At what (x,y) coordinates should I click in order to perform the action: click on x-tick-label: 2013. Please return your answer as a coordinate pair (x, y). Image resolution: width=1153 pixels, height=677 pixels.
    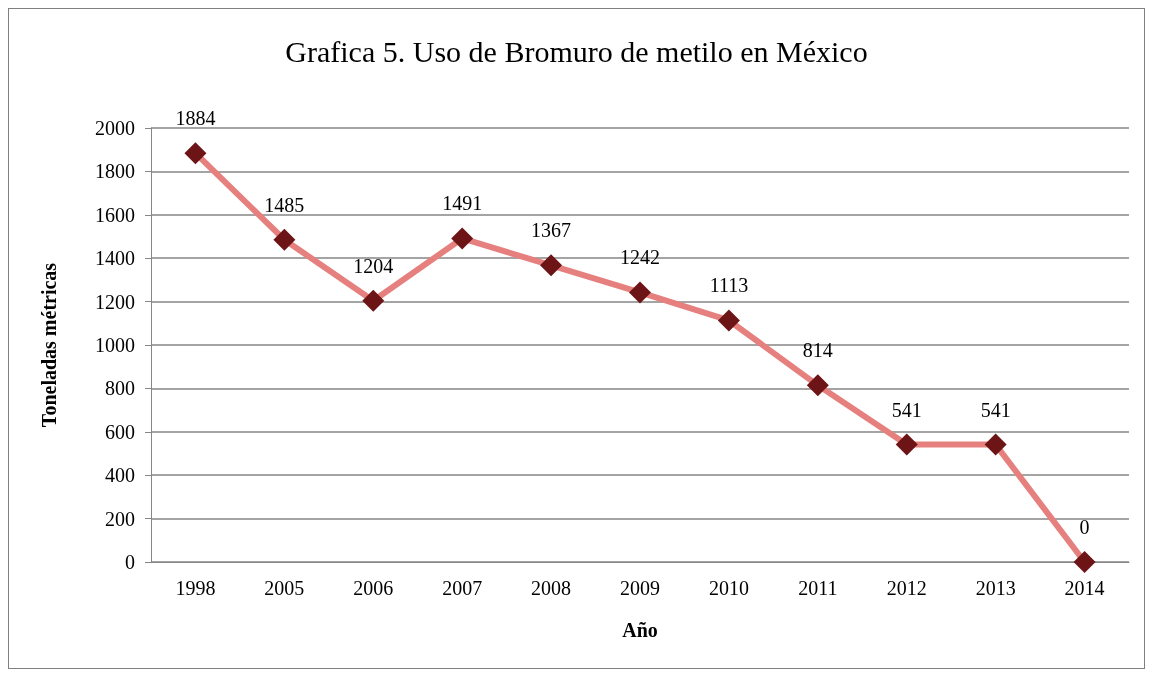
    Looking at the image, I should click on (995, 588).